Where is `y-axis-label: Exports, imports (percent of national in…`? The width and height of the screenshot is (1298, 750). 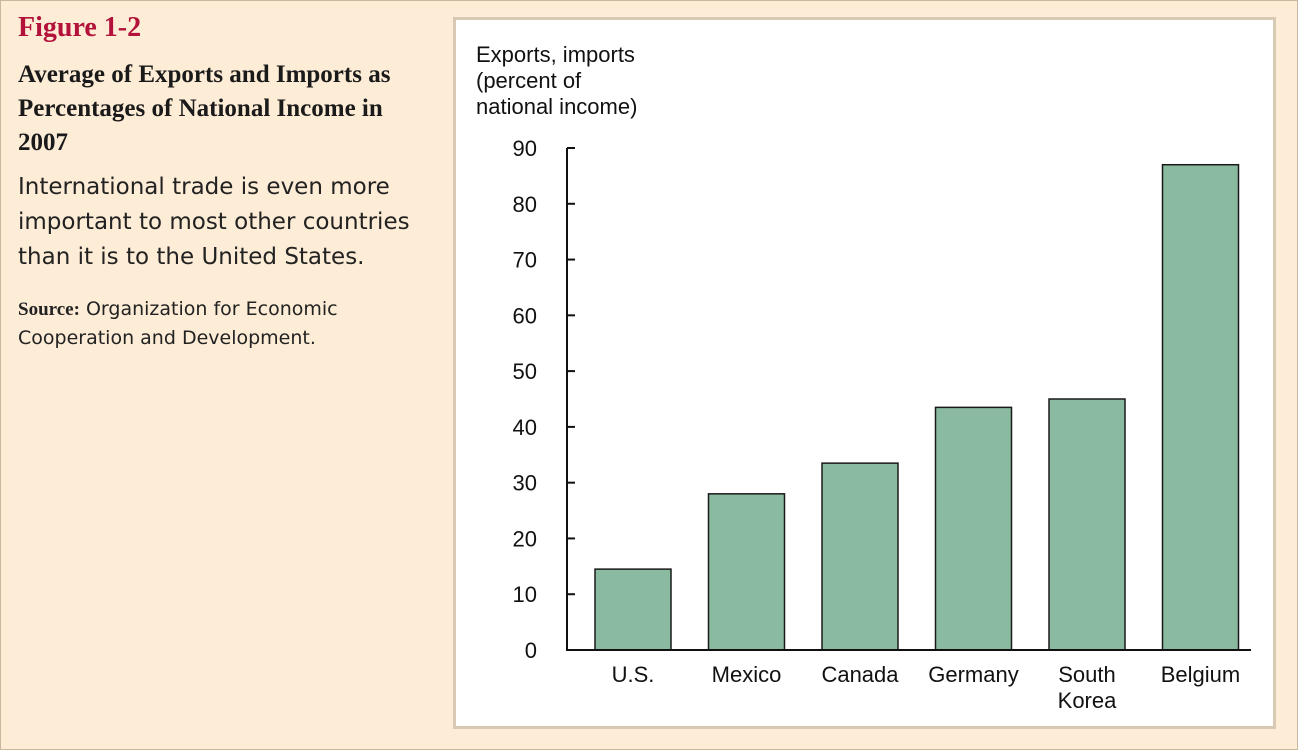 y-axis-label: Exports, imports (percent of national in… is located at coordinates (591, 81).